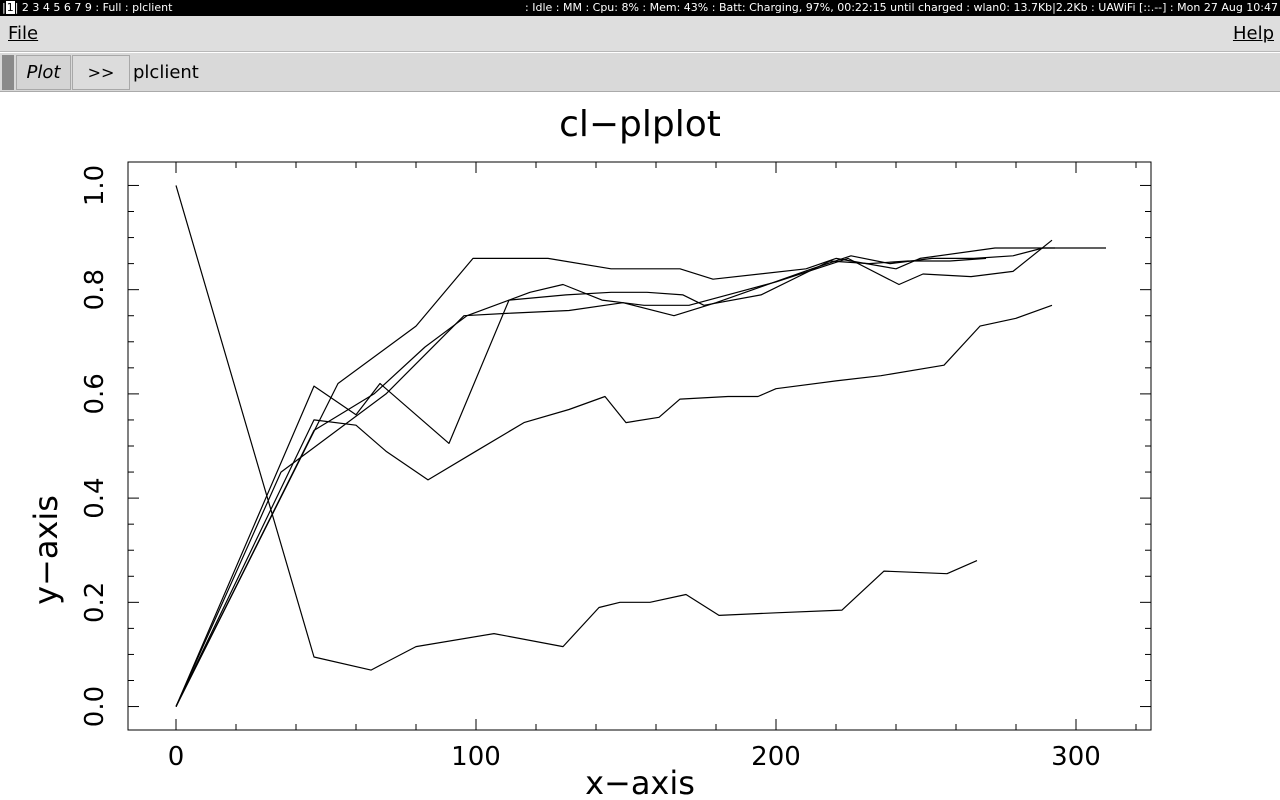  I want to click on y-tick-label: 0.4, so click(95, 497).